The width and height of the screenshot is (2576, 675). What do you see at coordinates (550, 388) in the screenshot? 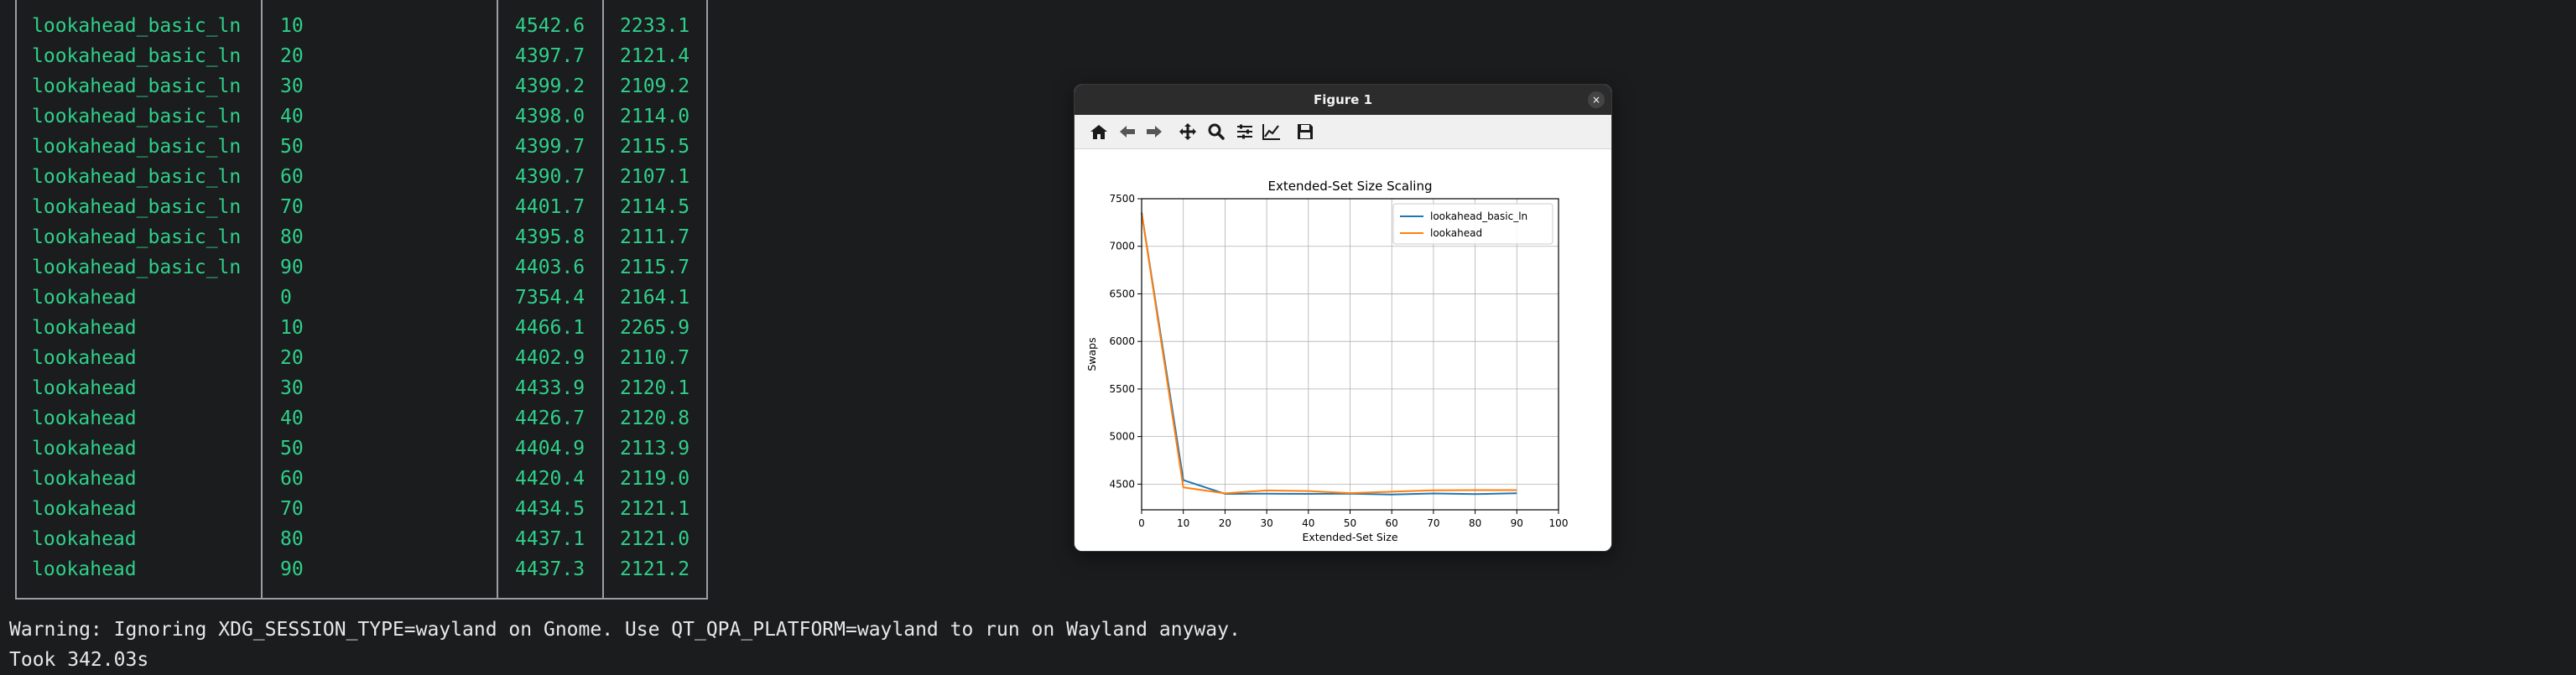
I see `row-swaps: 4433.9` at bounding box center [550, 388].